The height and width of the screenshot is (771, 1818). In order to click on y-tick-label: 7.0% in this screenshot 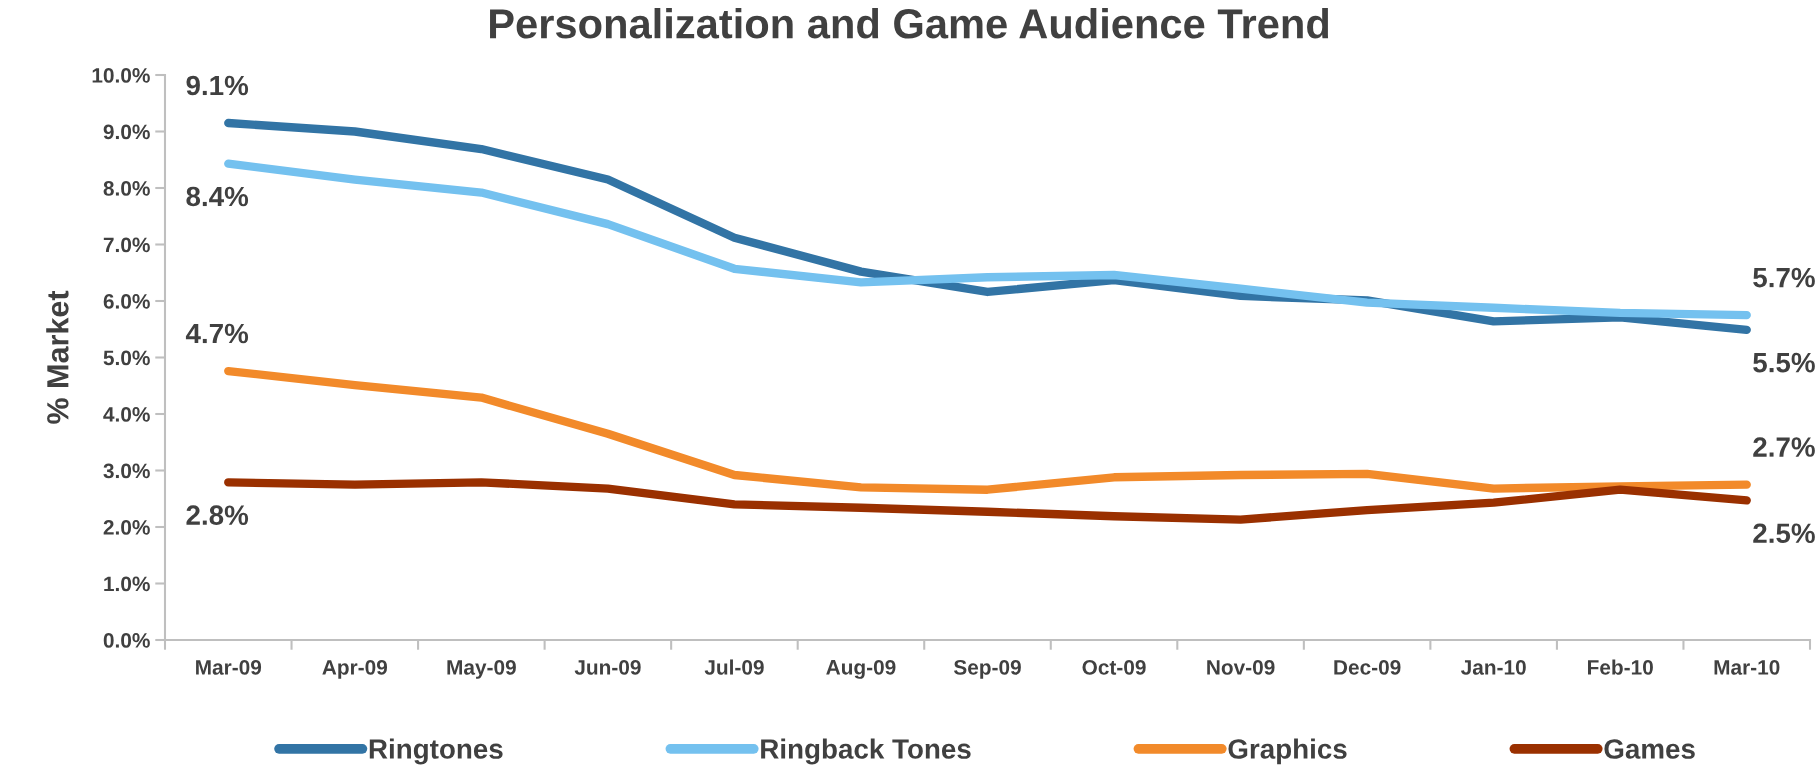, I will do `click(126, 245)`.